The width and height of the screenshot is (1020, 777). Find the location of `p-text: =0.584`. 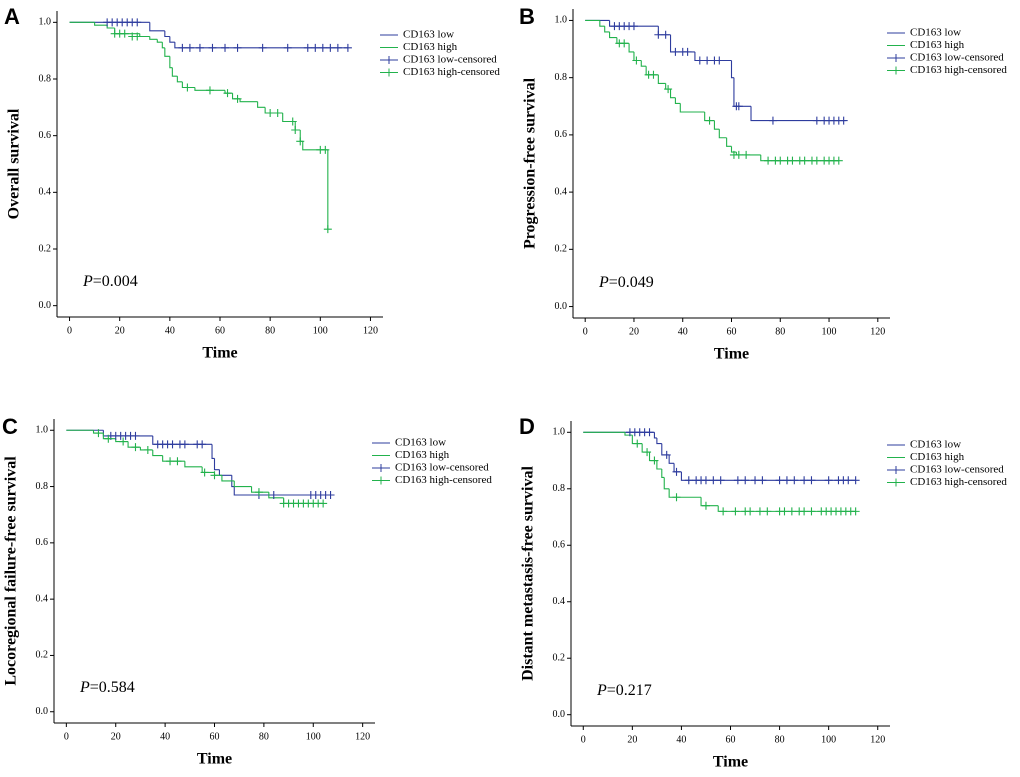

p-text: =0.584 is located at coordinates (112, 687).